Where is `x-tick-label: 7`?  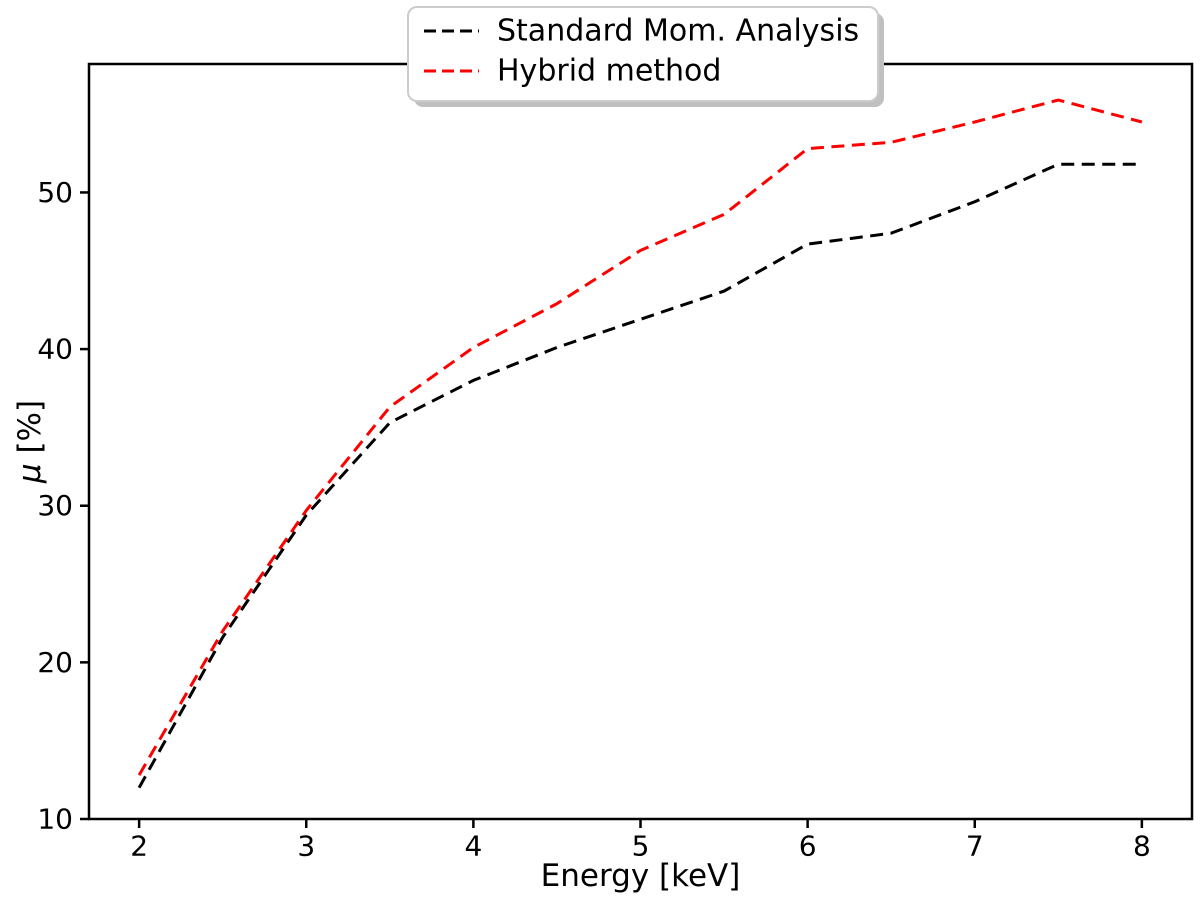 x-tick-label: 7 is located at coordinates (975, 846).